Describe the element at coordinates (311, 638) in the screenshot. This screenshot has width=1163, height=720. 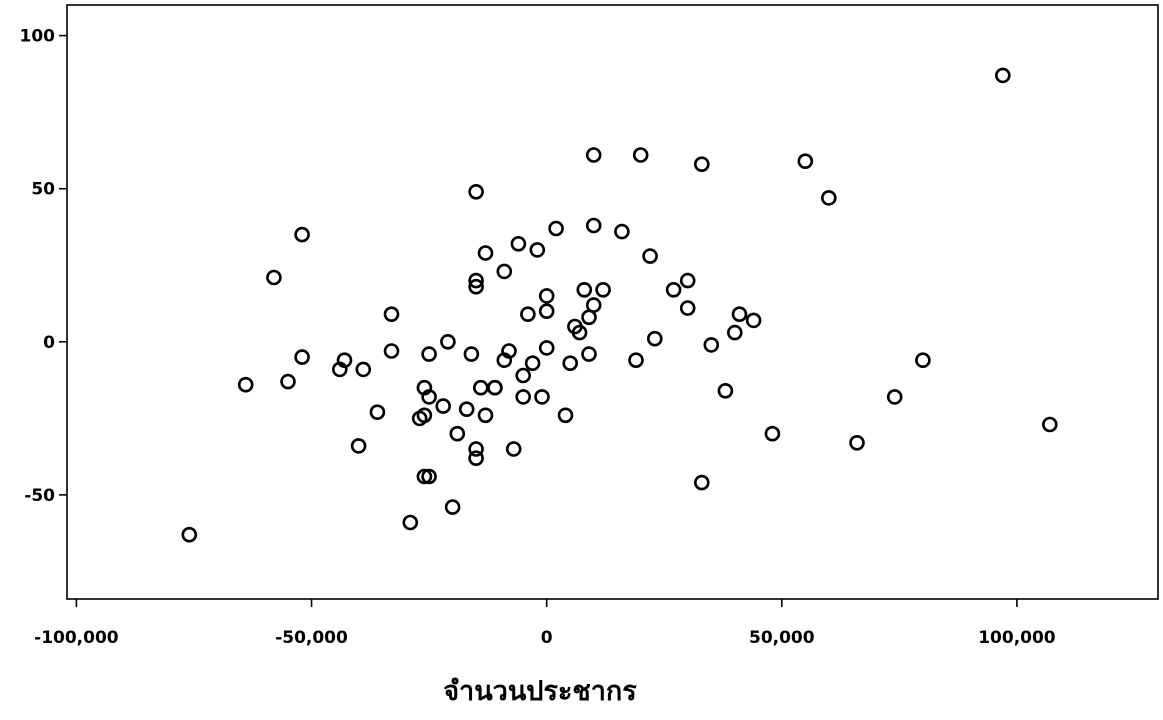
I see `x-tick-label: -50,000` at that location.